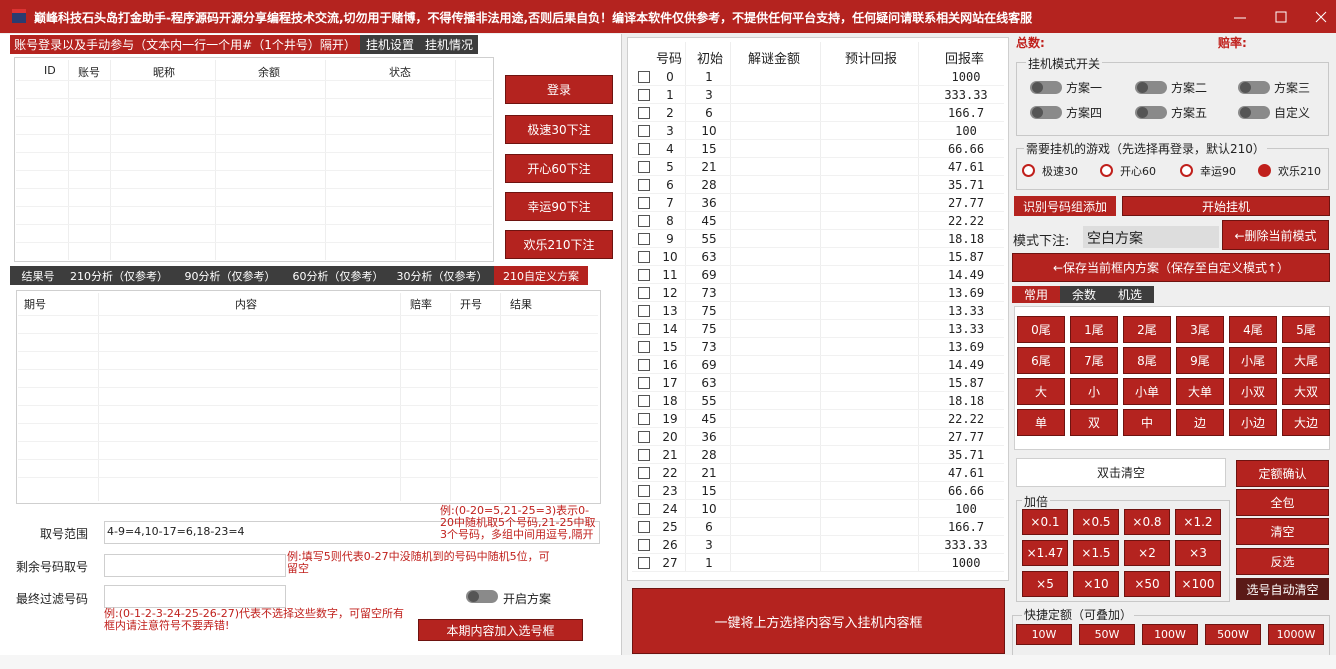 Image resolution: width=1336 pixels, height=669 pixels. Describe the element at coordinates (195, 565) in the screenshot. I see `remain-input` at that location.